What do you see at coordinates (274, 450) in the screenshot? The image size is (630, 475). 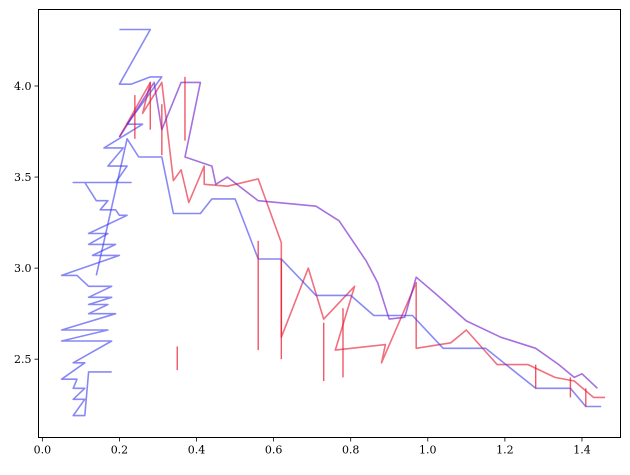 I see `x-tick-label-3: 0.6` at bounding box center [274, 450].